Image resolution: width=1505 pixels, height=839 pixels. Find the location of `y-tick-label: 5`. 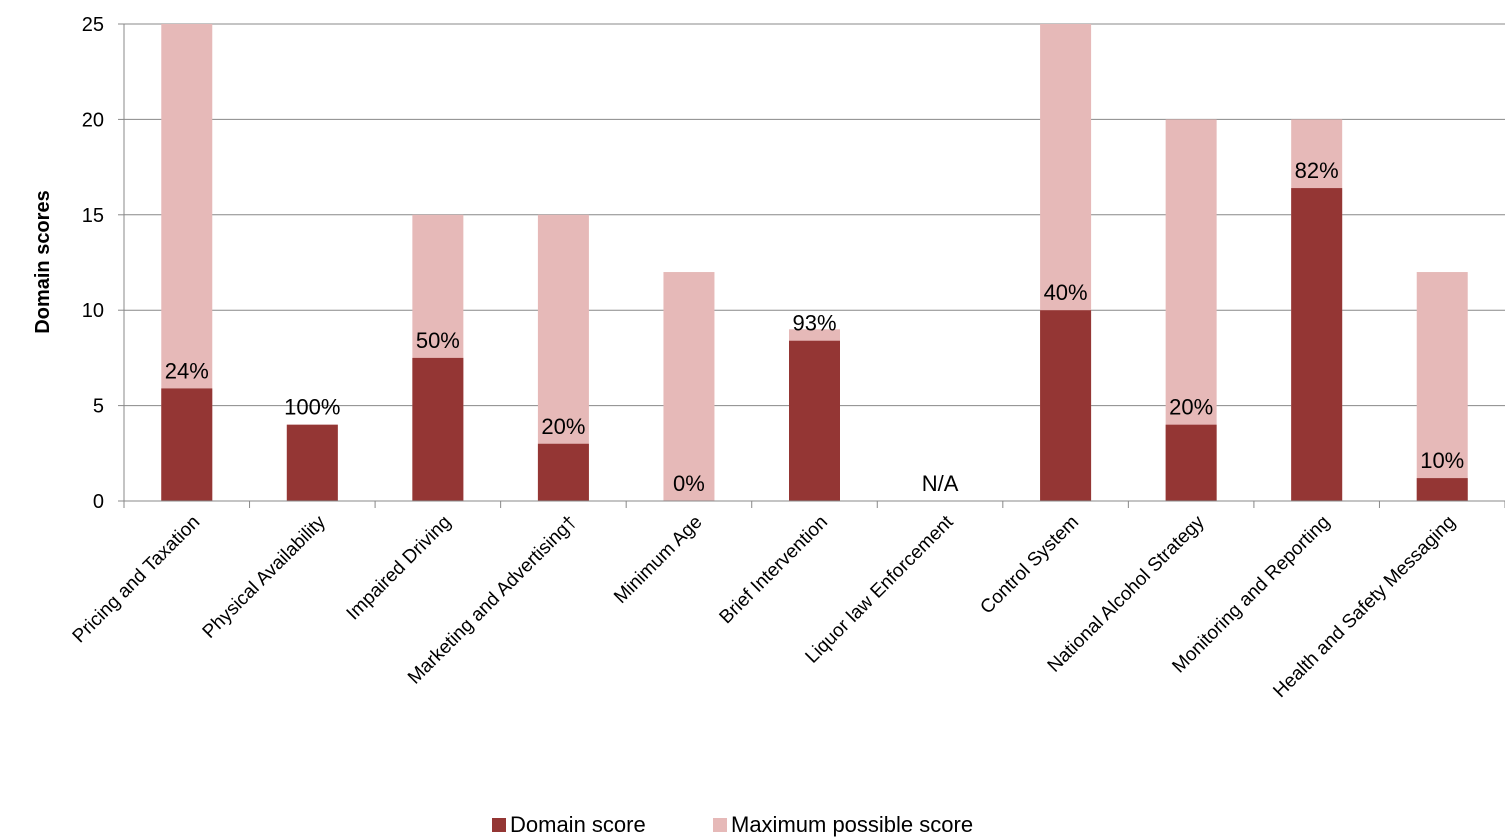

y-tick-label: 5 is located at coordinates (98, 407).